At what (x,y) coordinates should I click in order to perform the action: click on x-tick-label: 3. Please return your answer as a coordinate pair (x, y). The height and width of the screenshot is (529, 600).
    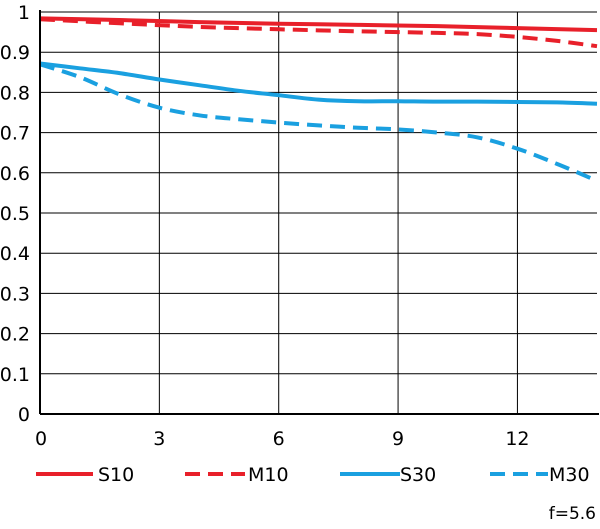
    Looking at the image, I should click on (159, 439).